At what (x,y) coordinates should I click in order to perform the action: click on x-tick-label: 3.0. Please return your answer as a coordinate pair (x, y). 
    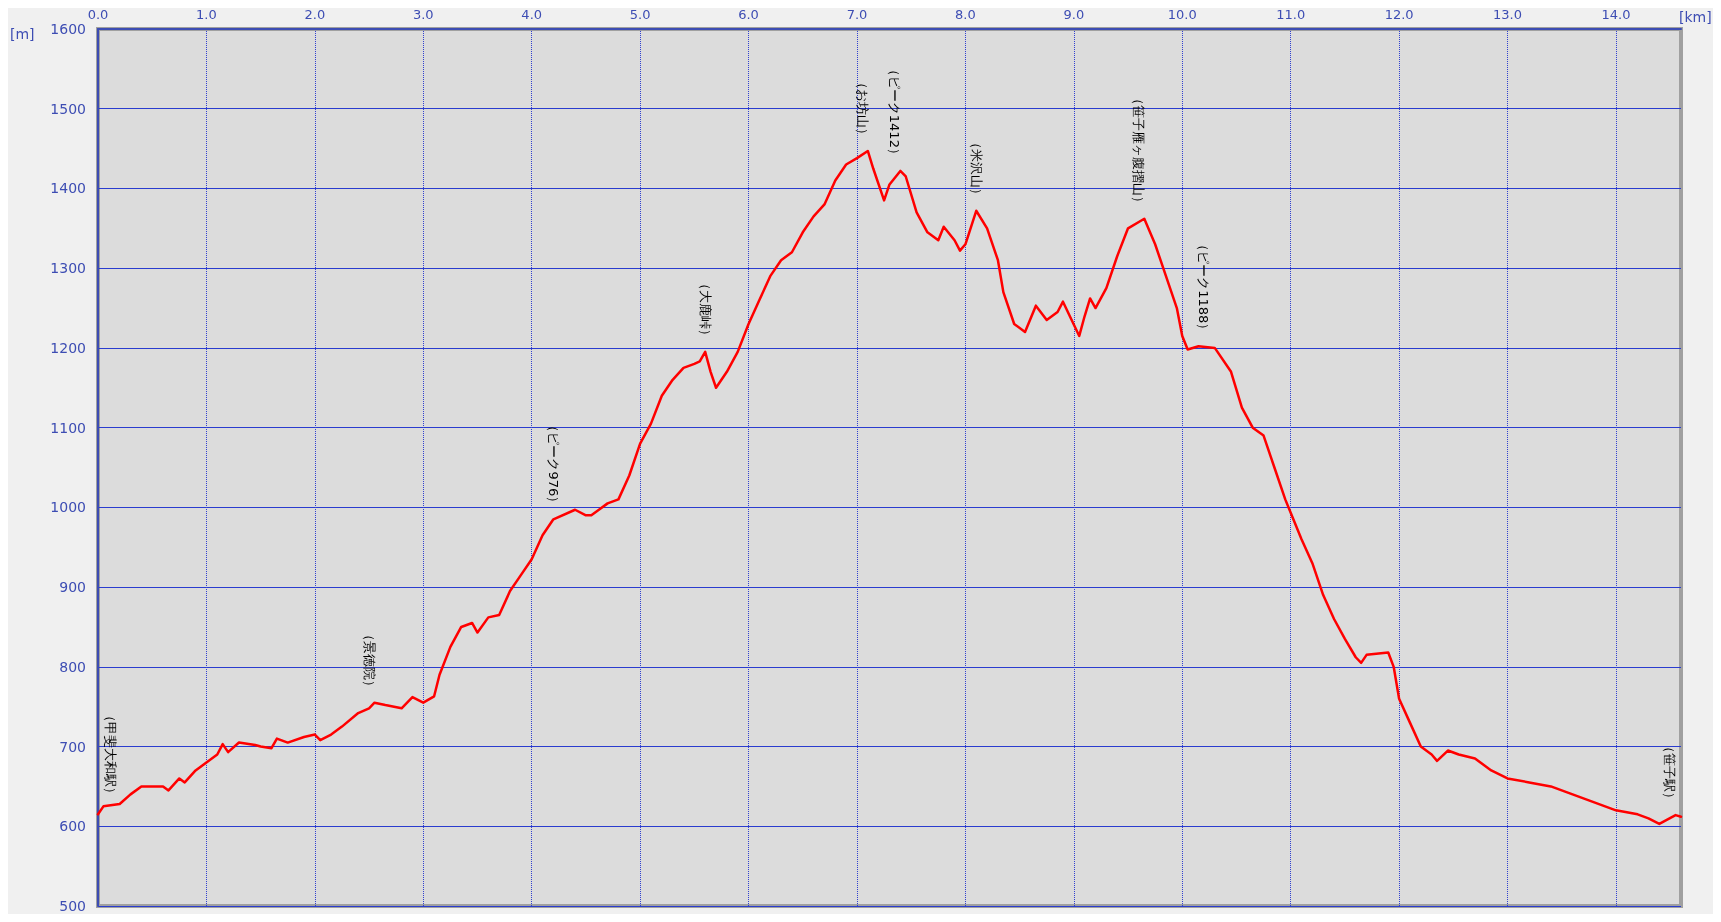
    Looking at the image, I should click on (423, 14).